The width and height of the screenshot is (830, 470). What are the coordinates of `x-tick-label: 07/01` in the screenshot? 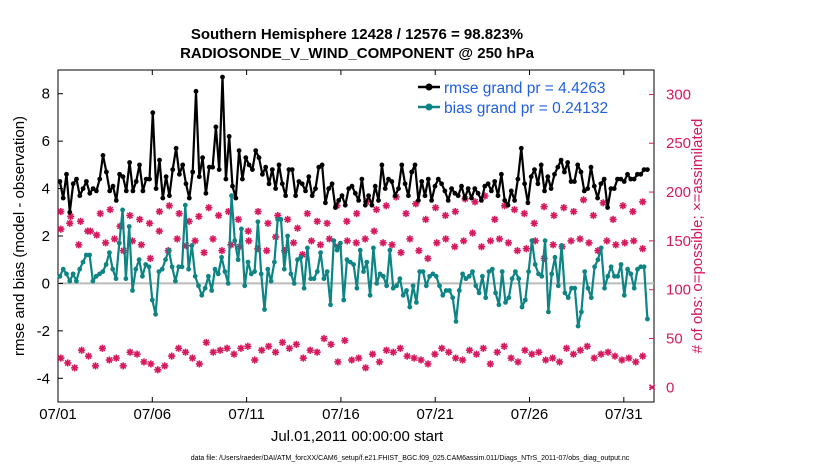 It's located at (58, 414).